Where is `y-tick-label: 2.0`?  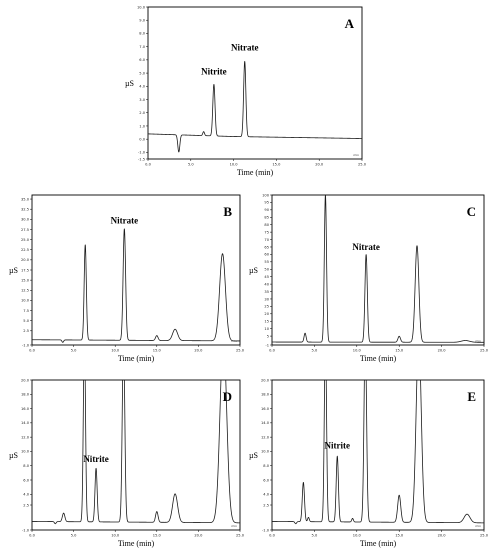 y-tick-label: 2.0 is located at coordinates (142, 113).